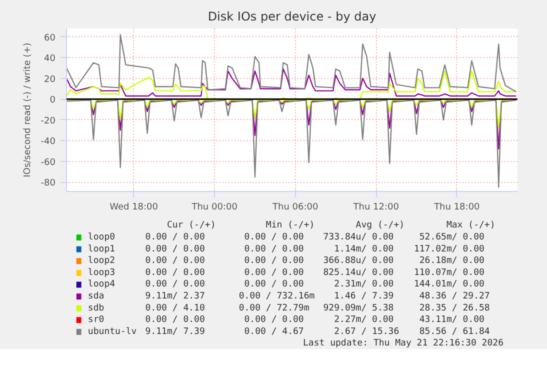 This screenshot has height=371, width=547. Describe the element at coordinates (50, 38) in the screenshot. I see `y-tick-label: 60` at that location.